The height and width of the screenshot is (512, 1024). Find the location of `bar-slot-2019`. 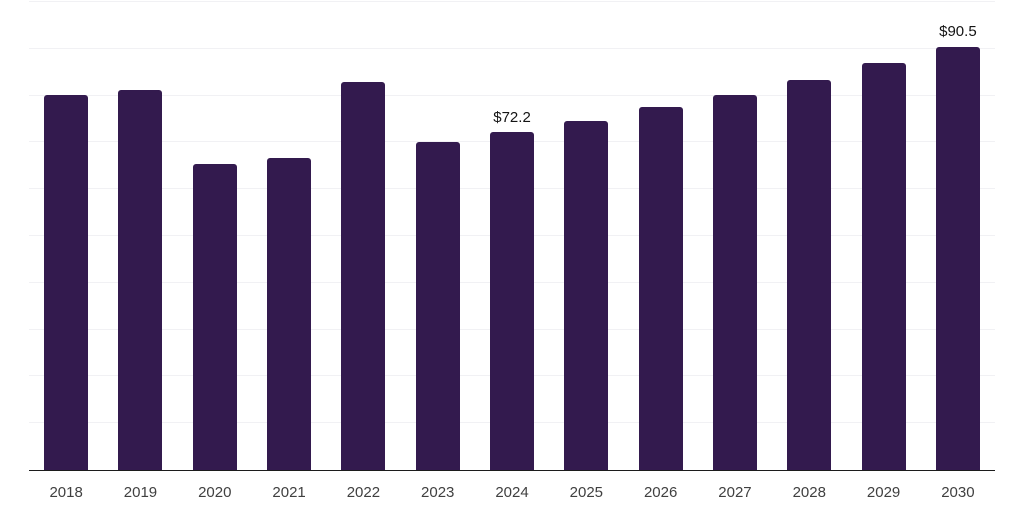

bar-slot-2019 is located at coordinates (140, 236).